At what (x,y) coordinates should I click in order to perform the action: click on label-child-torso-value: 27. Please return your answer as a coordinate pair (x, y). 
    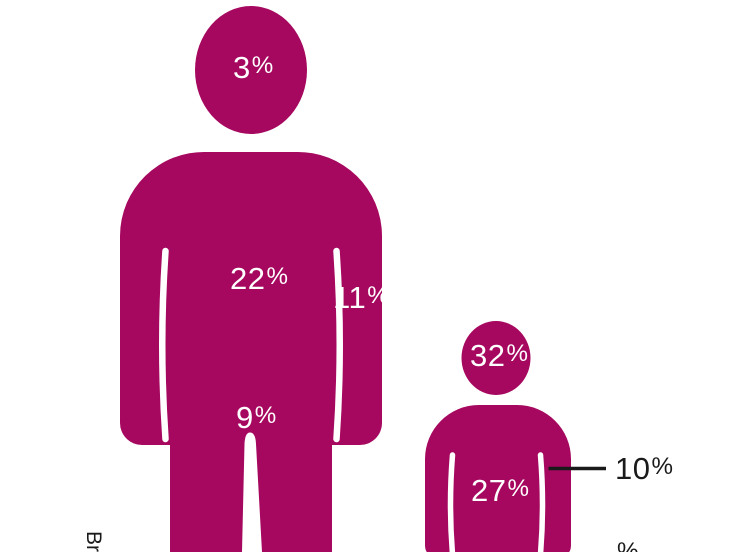
    Looking at the image, I should click on (489, 490).